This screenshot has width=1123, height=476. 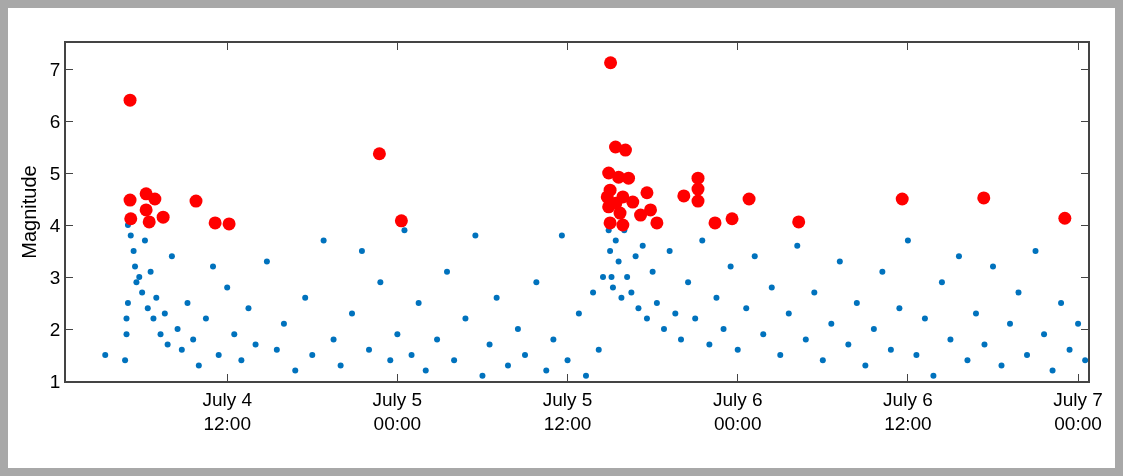 What do you see at coordinates (55, 121) in the screenshot?
I see `y-tick-label: 6` at bounding box center [55, 121].